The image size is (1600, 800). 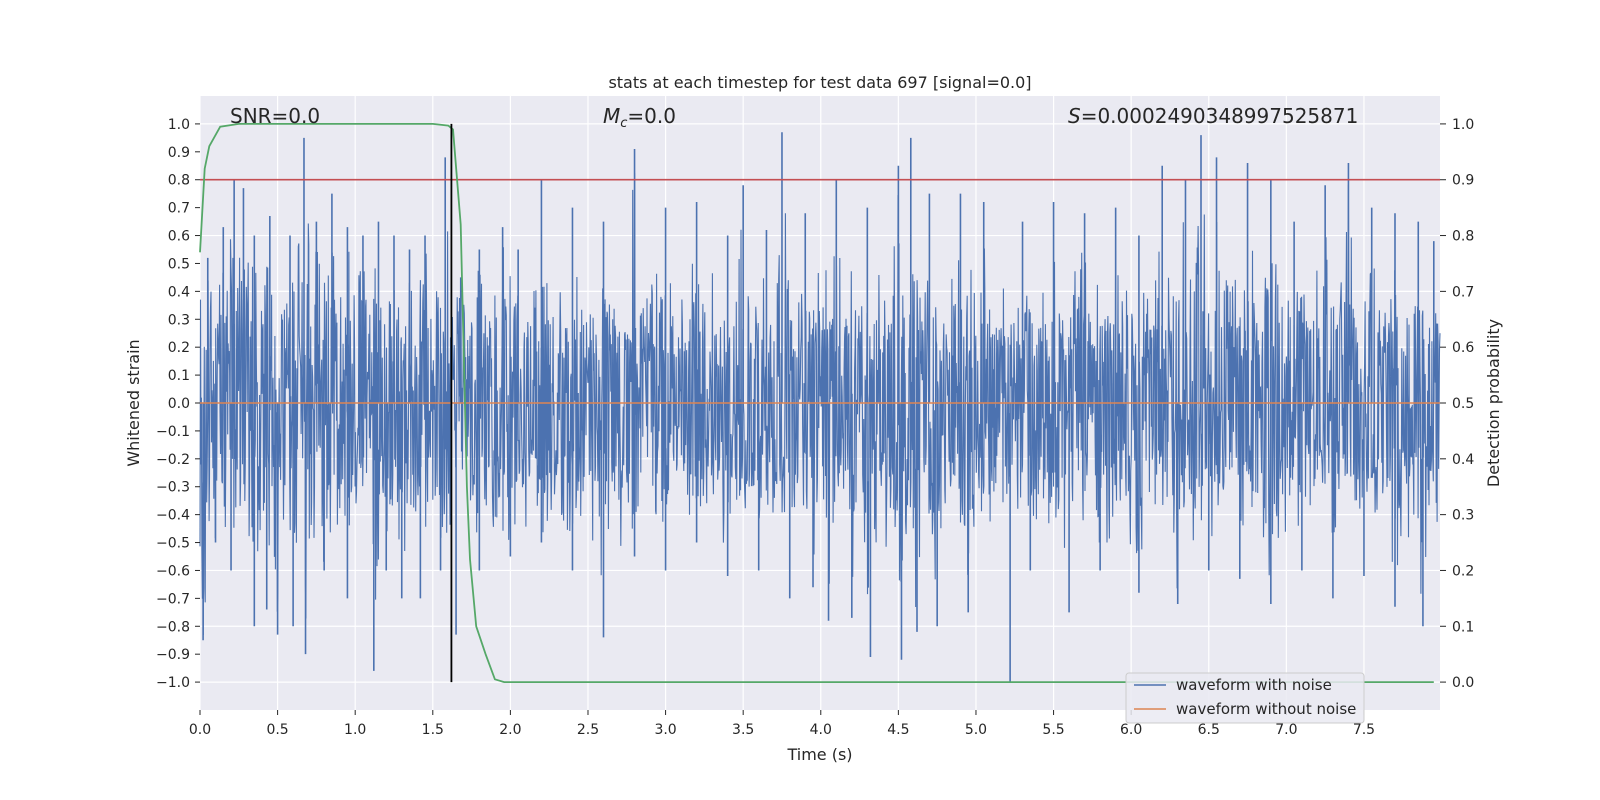 What do you see at coordinates (1493, 403) in the screenshot?
I see `y-axis-label-right: Detection probability` at bounding box center [1493, 403].